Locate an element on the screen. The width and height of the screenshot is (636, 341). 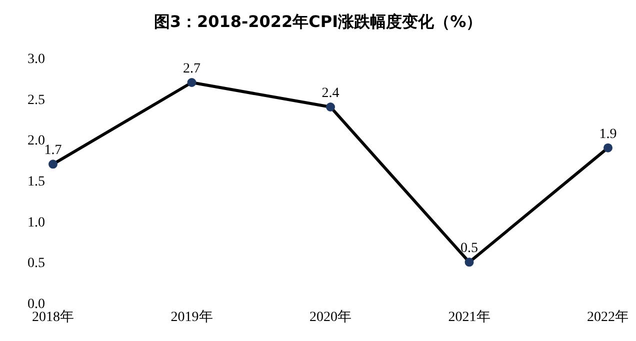
chart-title: 图3：2018-2022年CPI涨跌幅度变化（%） is located at coordinates (318, 22).